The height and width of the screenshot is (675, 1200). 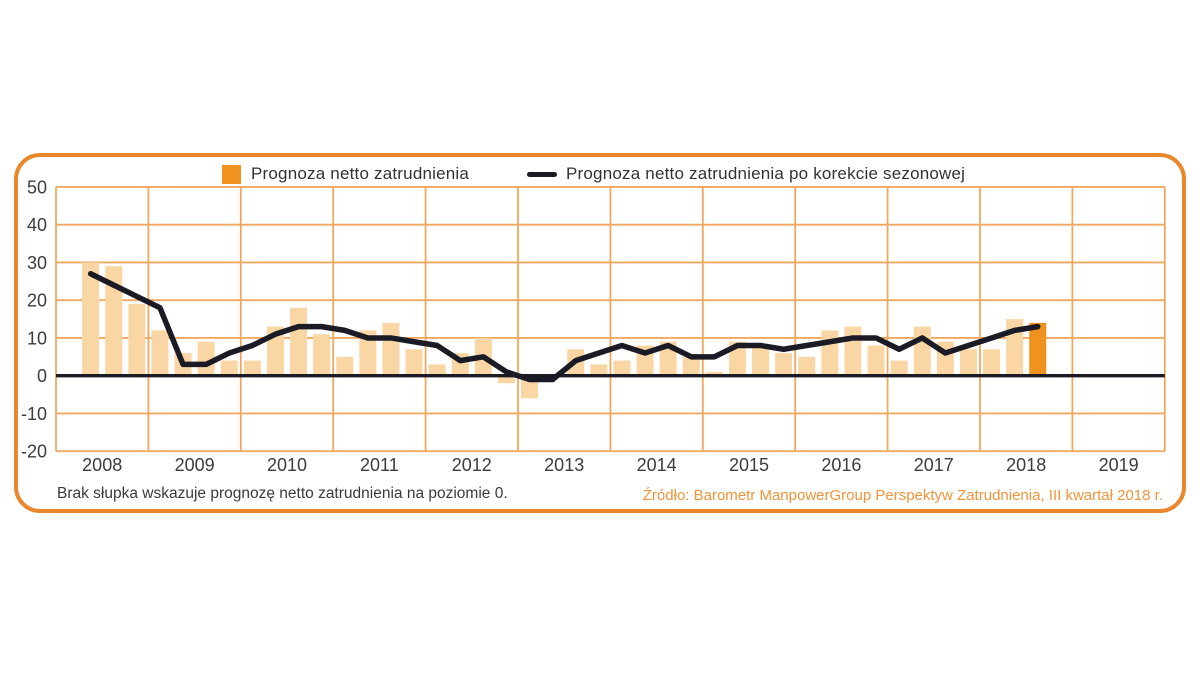 I want to click on bar-Q4-2013, so click(x=599, y=370).